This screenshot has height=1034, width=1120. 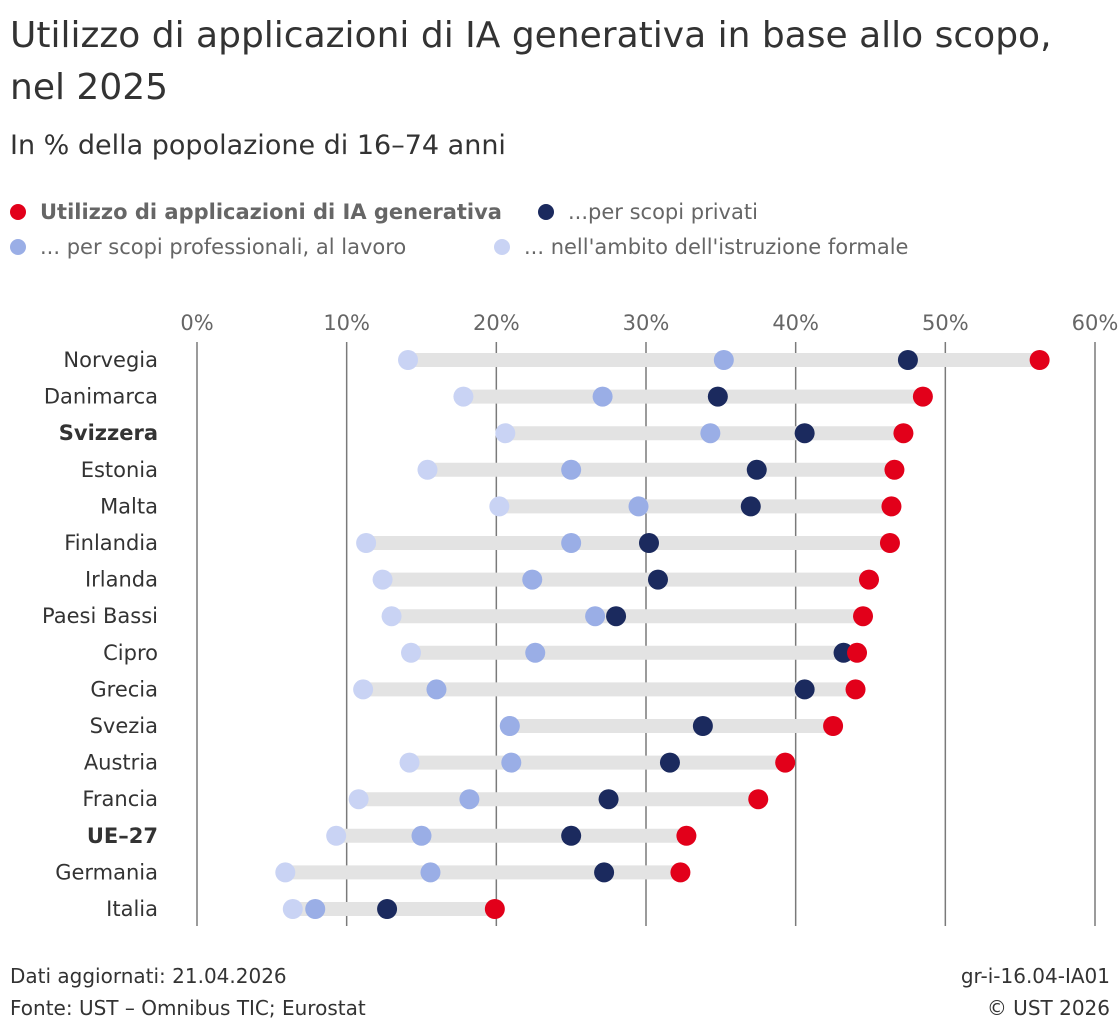 I want to click on legend-label: ...per scopi privati, so click(x=663, y=212).